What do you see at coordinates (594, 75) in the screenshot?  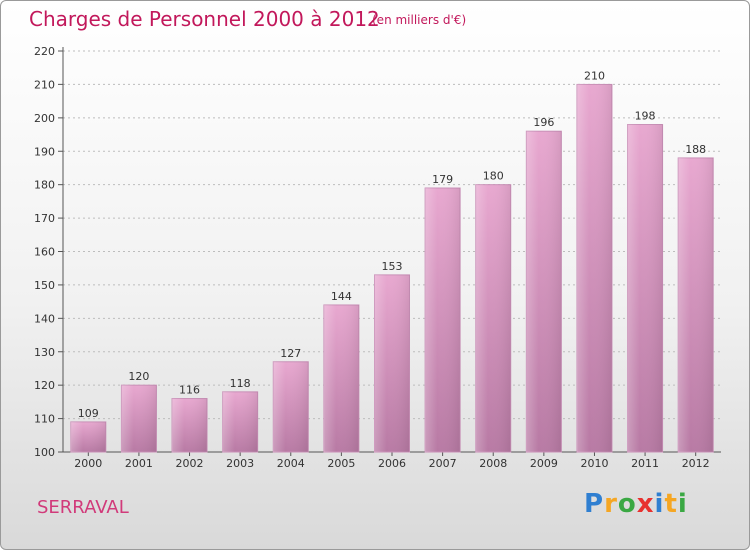 I see `data-label-2010: 210` at bounding box center [594, 75].